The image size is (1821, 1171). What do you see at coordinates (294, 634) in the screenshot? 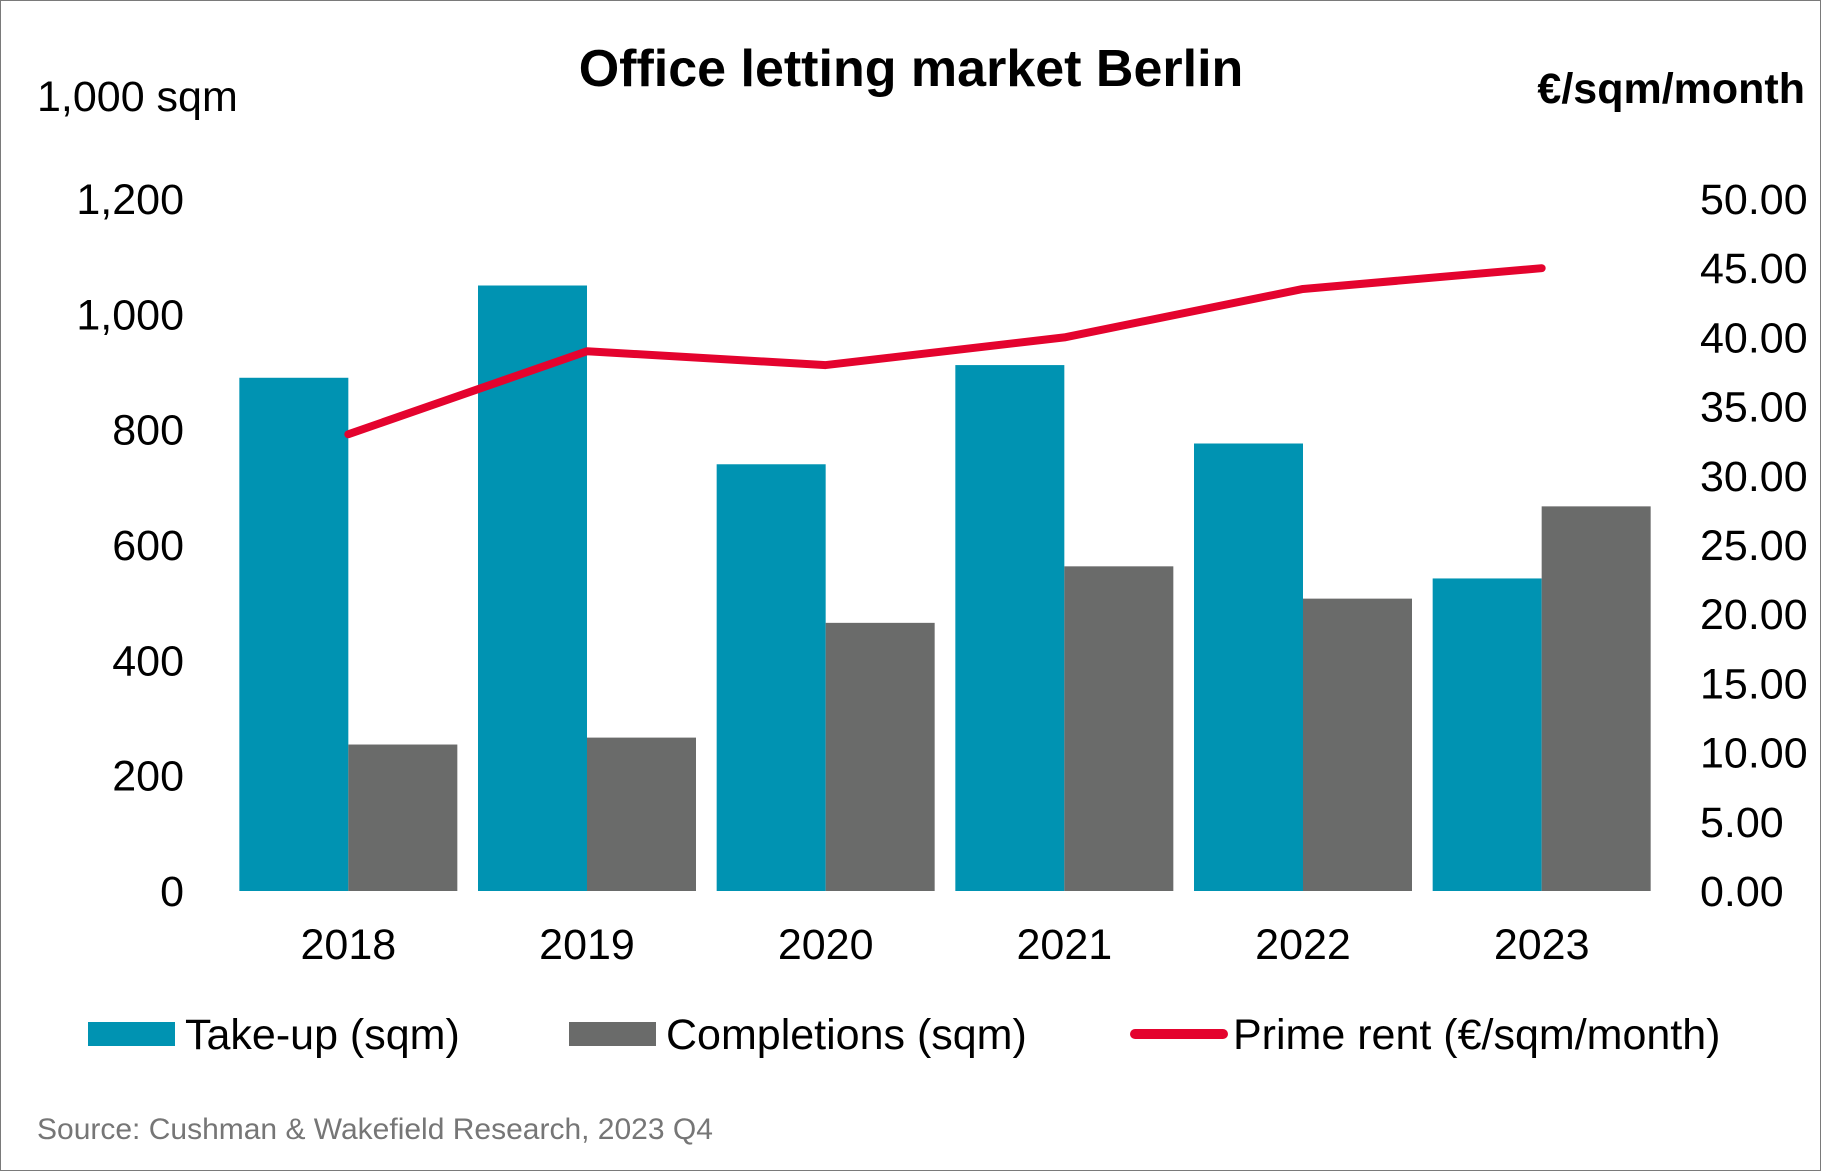
I see `take-up-bar-2018` at bounding box center [294, 634].